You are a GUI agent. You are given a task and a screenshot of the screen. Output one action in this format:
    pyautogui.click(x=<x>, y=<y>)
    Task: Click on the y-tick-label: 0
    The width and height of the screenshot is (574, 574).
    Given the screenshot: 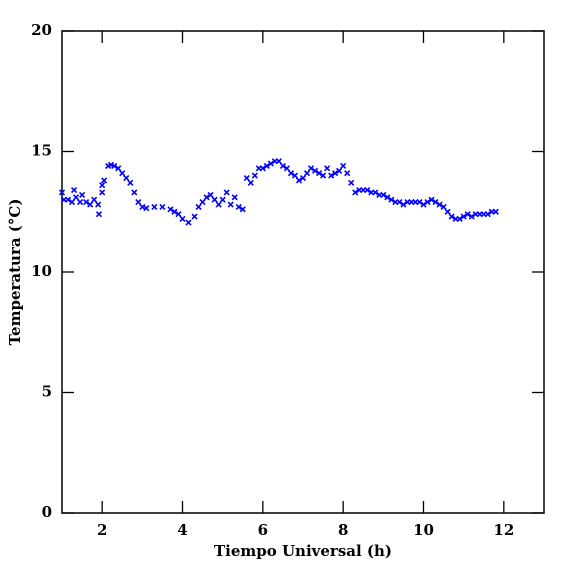 What is the action you would take?
    pyautogui.click(x=47, y=512)
    